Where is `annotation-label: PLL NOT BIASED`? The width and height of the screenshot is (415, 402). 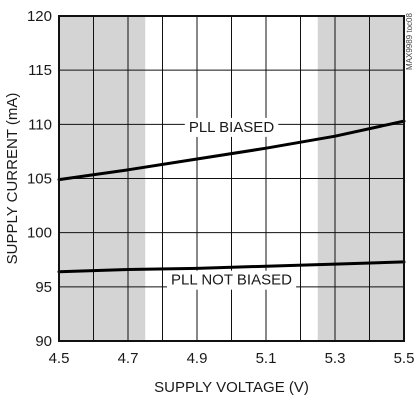 annotation-label: PLL NOT BIASED is located at coordinates (231, 280).